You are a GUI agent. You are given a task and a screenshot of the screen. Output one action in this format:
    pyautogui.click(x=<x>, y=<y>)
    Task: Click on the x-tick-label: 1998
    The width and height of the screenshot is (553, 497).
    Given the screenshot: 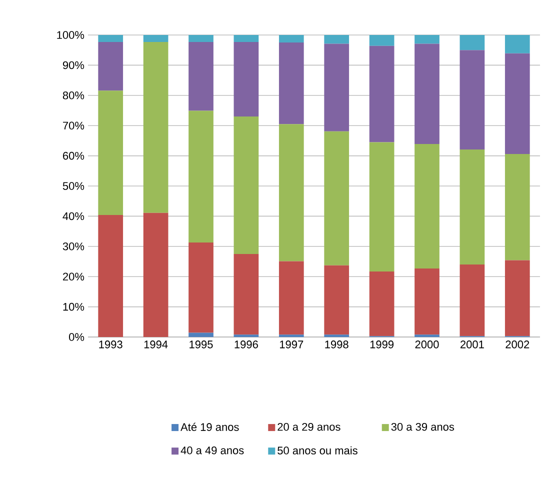 What is the action you would take?
    pyautogui.click(x=336, y=344)
    